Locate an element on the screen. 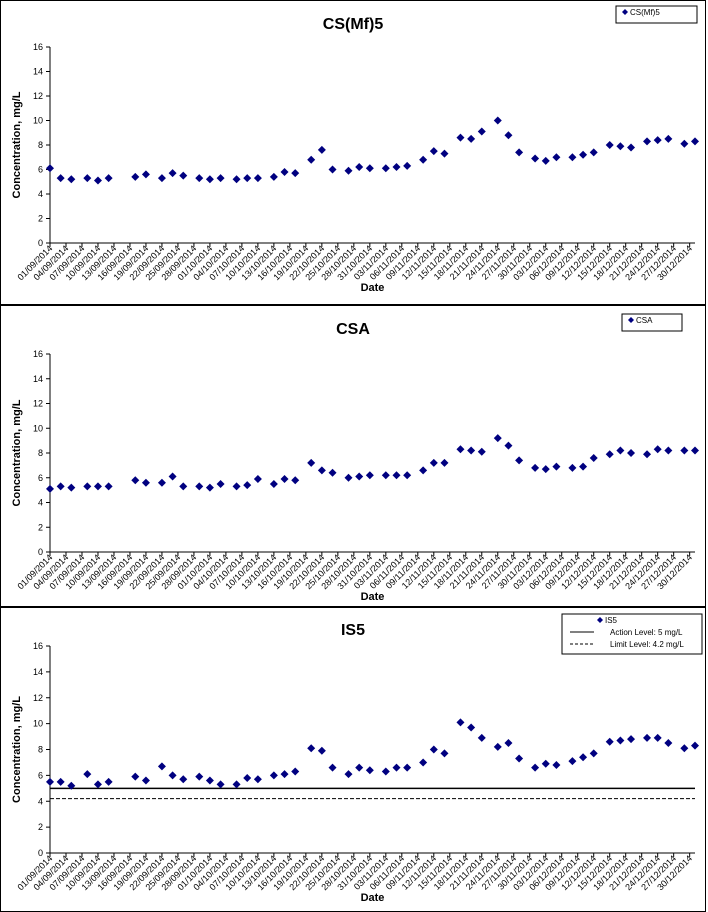 This screenshot has height=912, width=708. legend-label: CS(Mf)5 is located at coordinates (645, 12).